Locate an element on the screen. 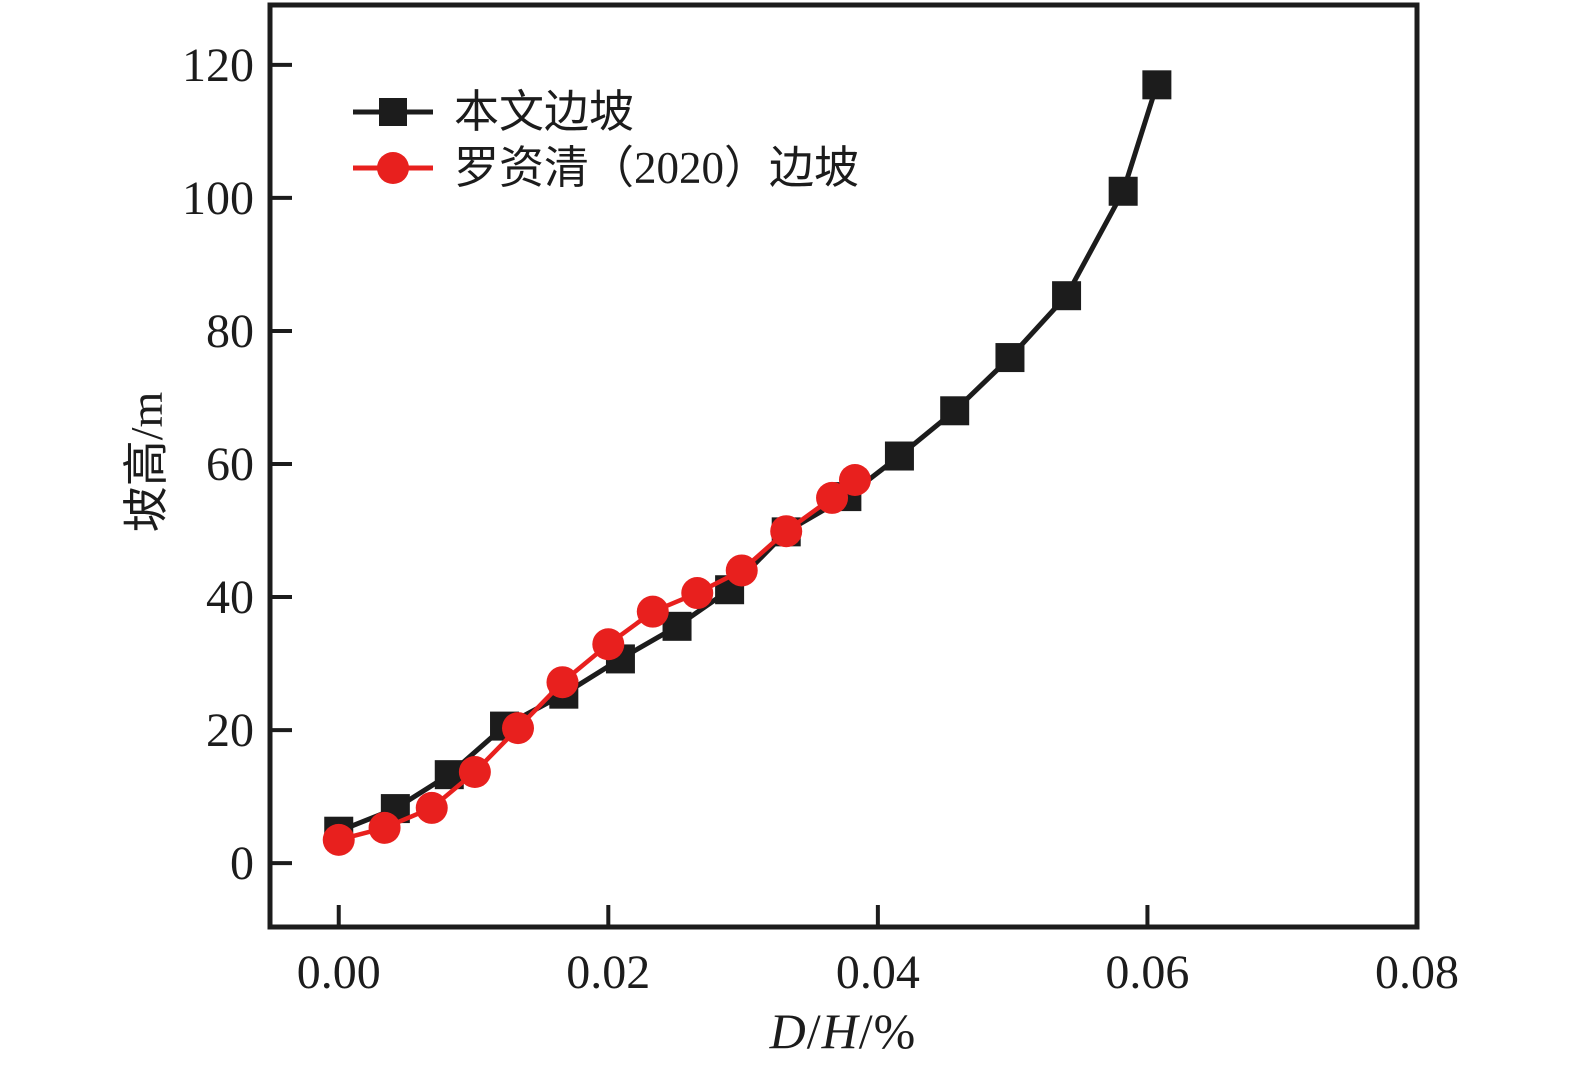  legend-label-luoziqing: 罗资清（2020）边坡 is located at coordinates (657, 168).